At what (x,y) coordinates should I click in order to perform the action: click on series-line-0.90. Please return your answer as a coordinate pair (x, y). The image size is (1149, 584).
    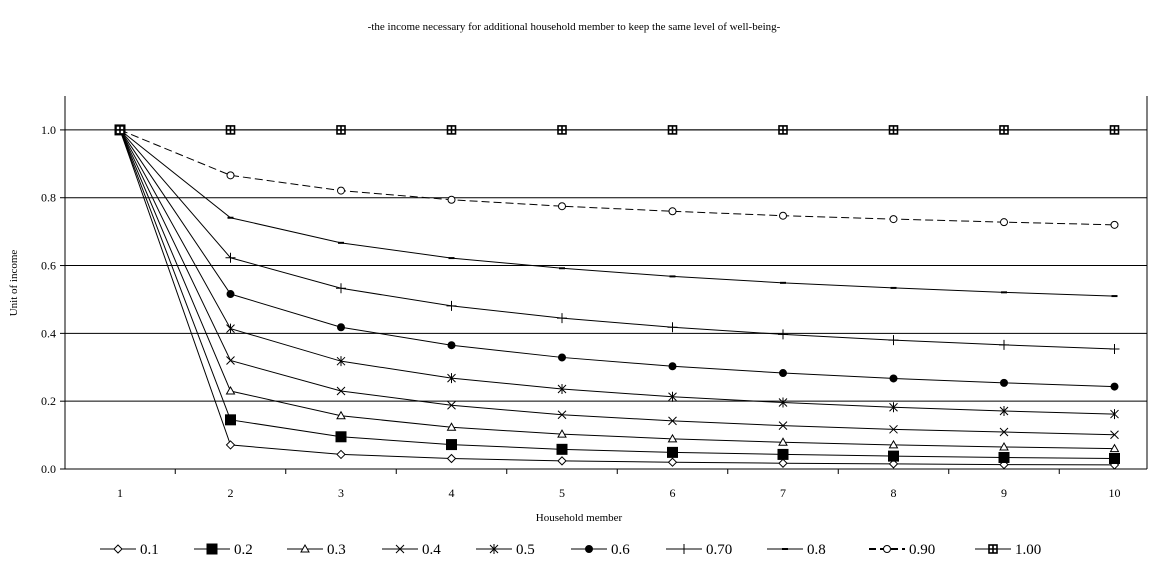
    Looking at the image, I should click on (617, 177).